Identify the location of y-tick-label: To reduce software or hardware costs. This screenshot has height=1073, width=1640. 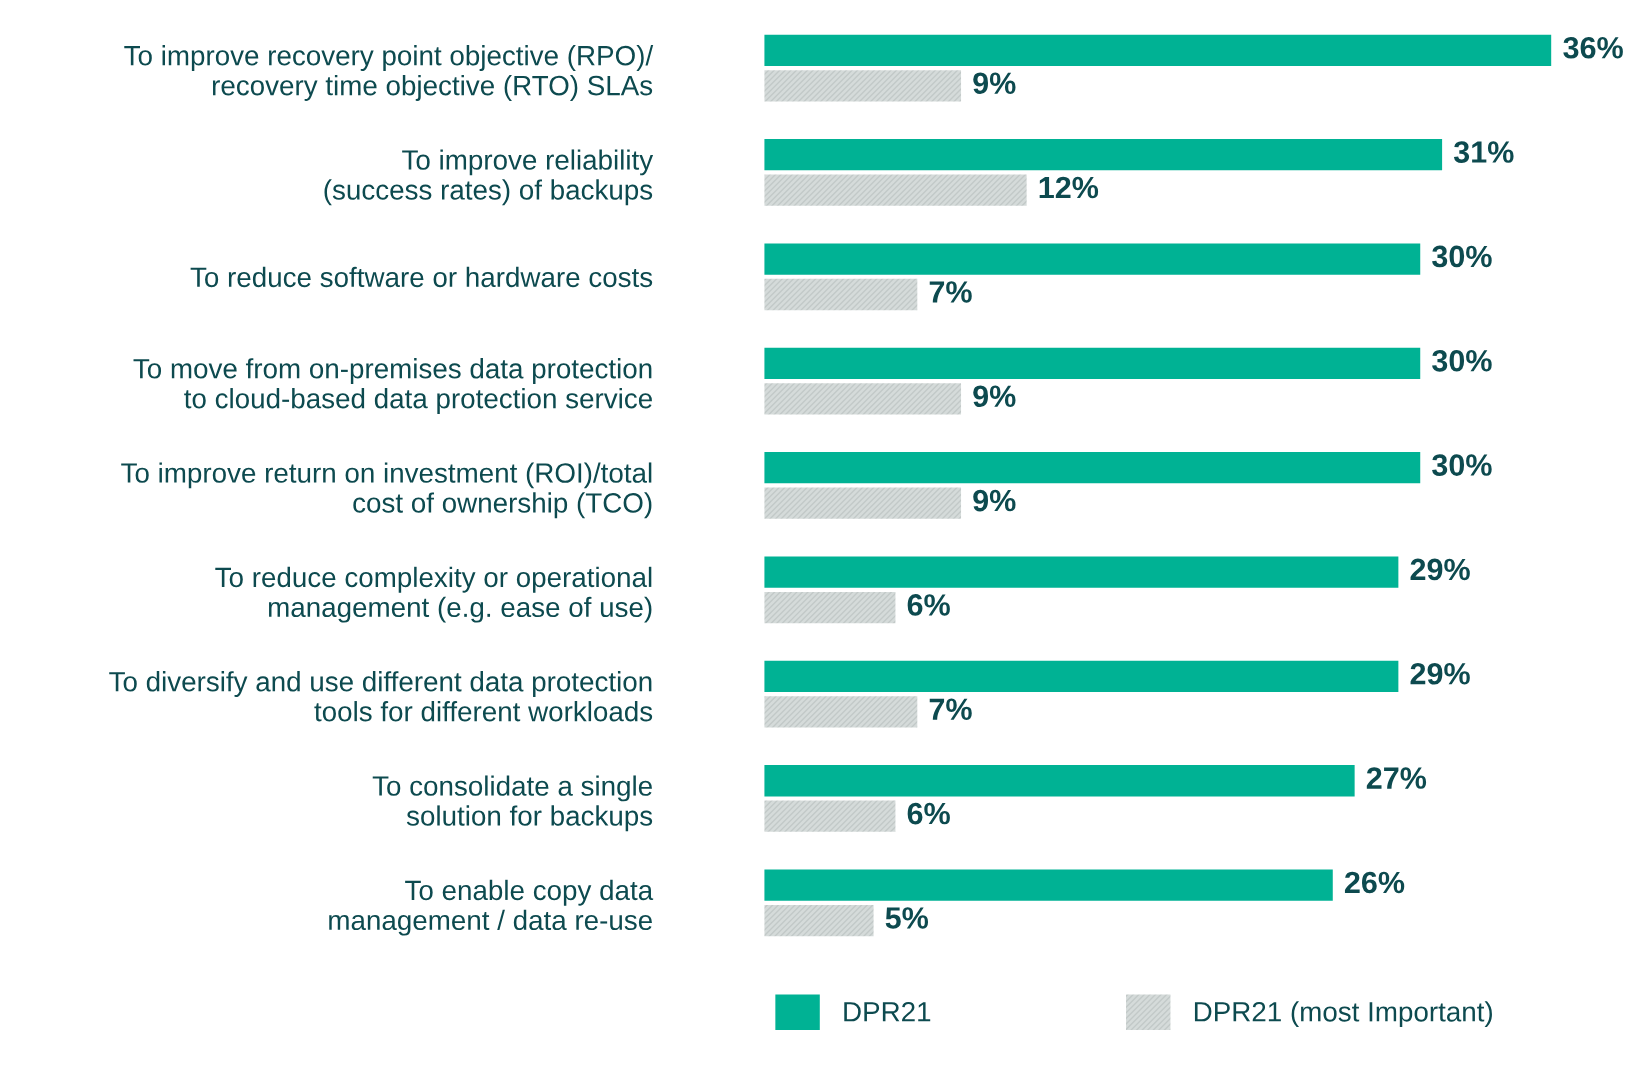
(421, 277).